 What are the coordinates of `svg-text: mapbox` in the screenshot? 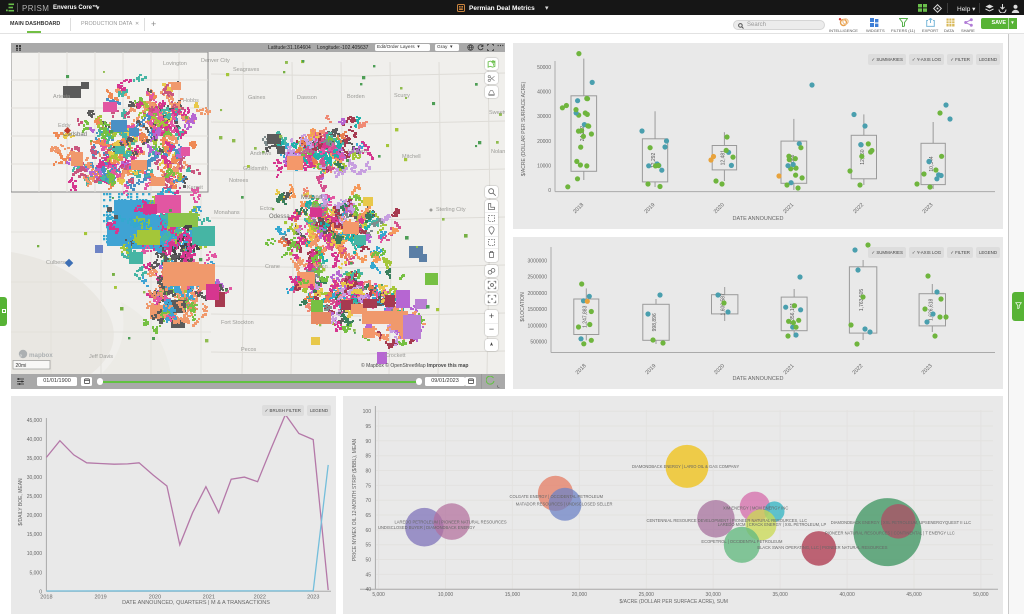 It's located at (41, 355).